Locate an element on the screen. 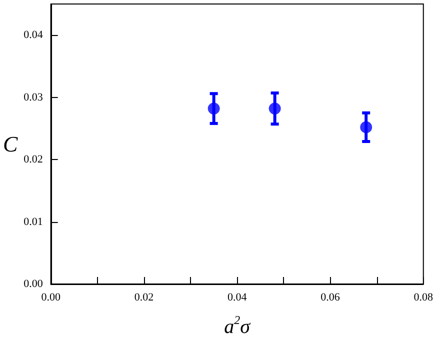  y-tick-label: 0.01 is located at coordinates (33, 222).